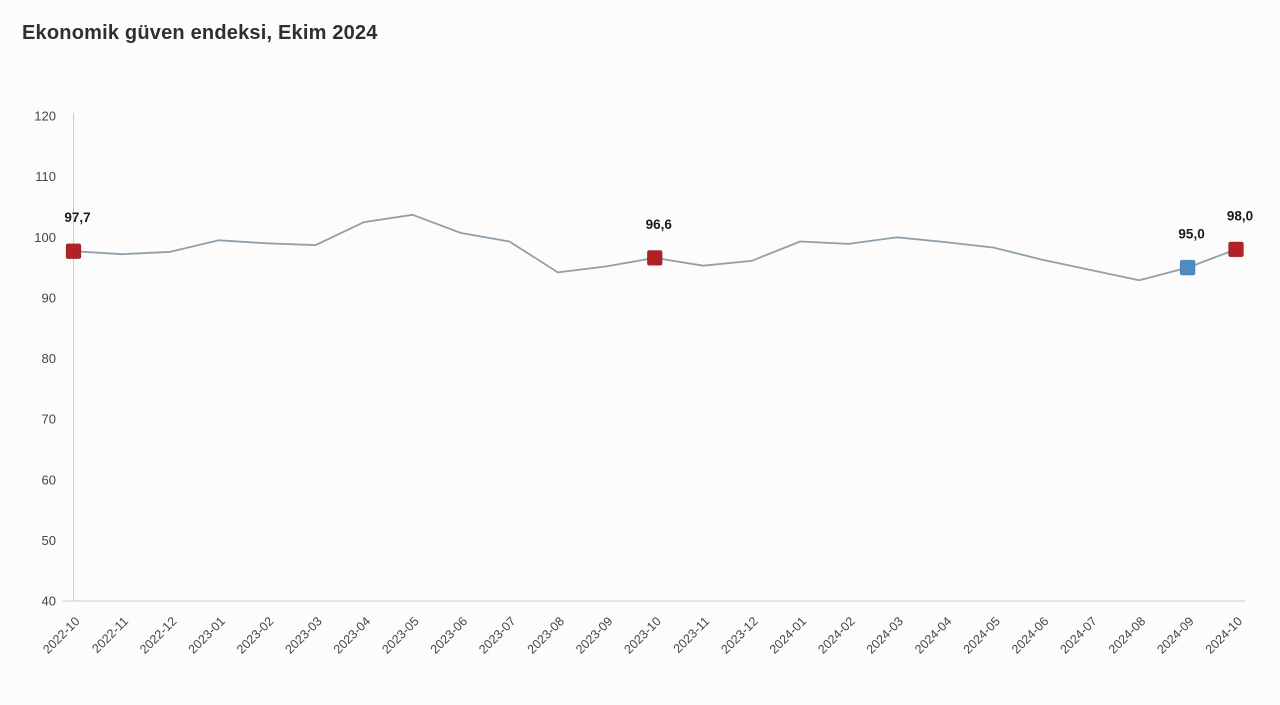  I want to click on y-tick-label-60: 60, so click(49, 479).